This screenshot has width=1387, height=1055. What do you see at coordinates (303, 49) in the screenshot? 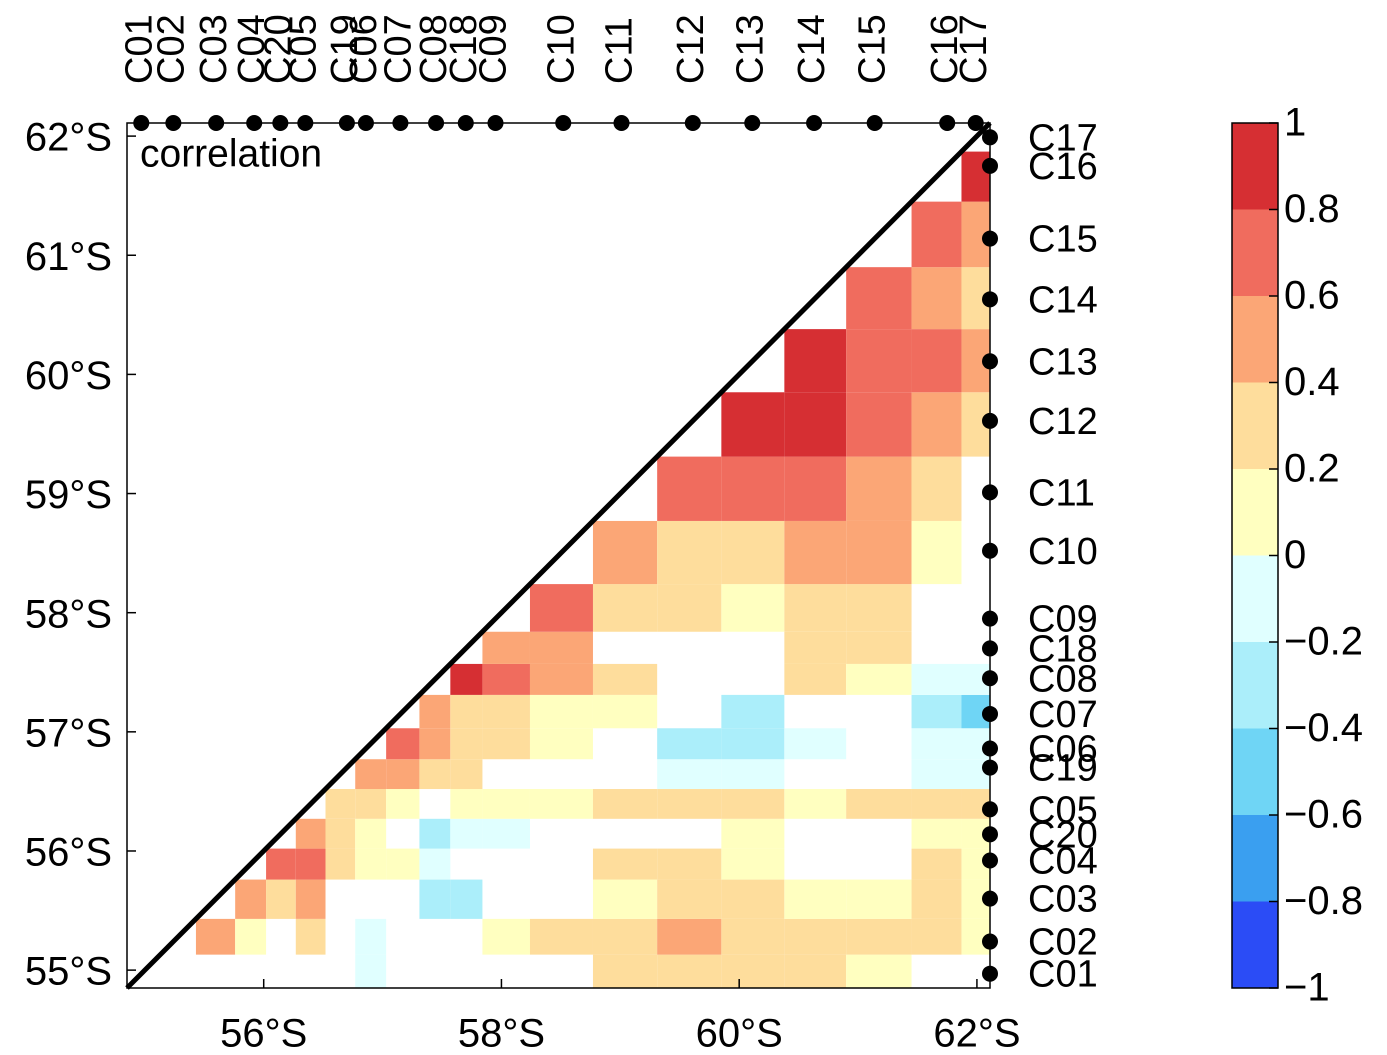
I see `station-label-top: C05` at bounding box center [303, 49].